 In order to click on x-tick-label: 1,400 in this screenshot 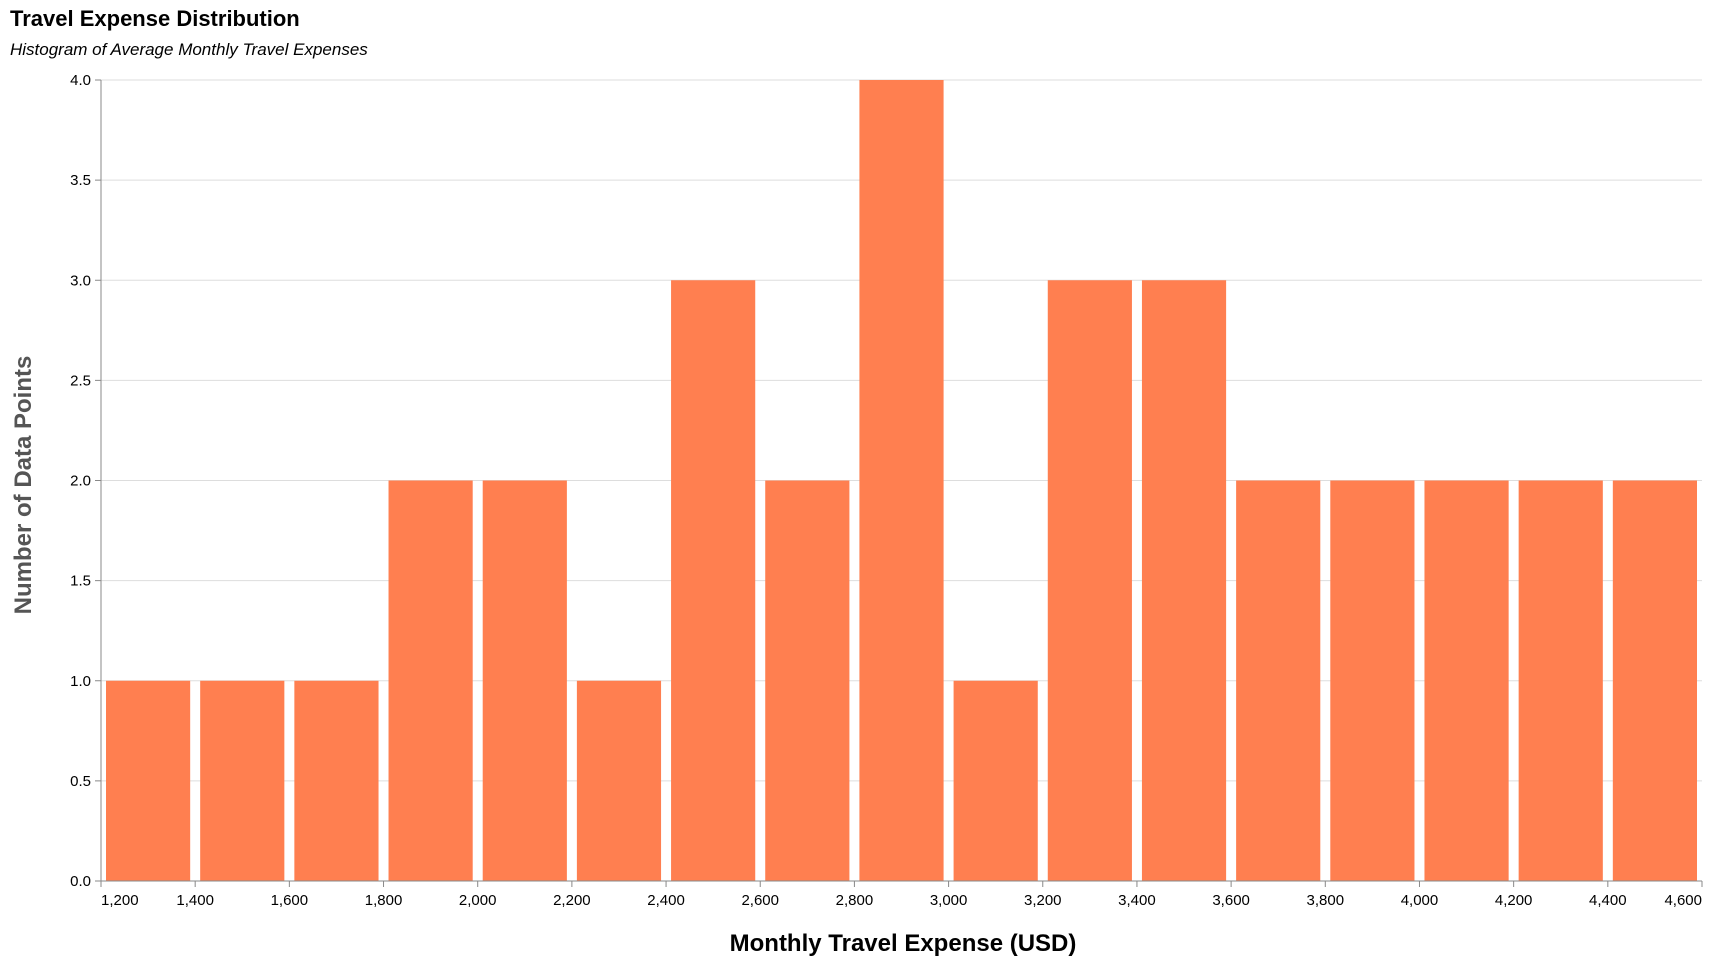, I will do `click(195, 900)`.